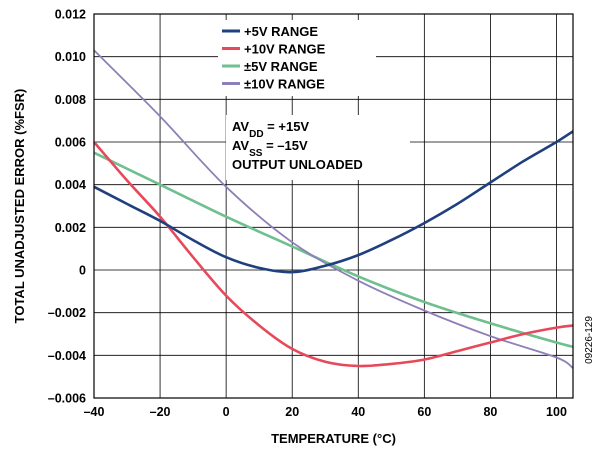 Image resolution: width=602 pixels, height=453 pixels. What do you see at coordinates (70, 143) in the screenshot?
I see `y-tick-label: 0.006` at bounding box center [70, 143].